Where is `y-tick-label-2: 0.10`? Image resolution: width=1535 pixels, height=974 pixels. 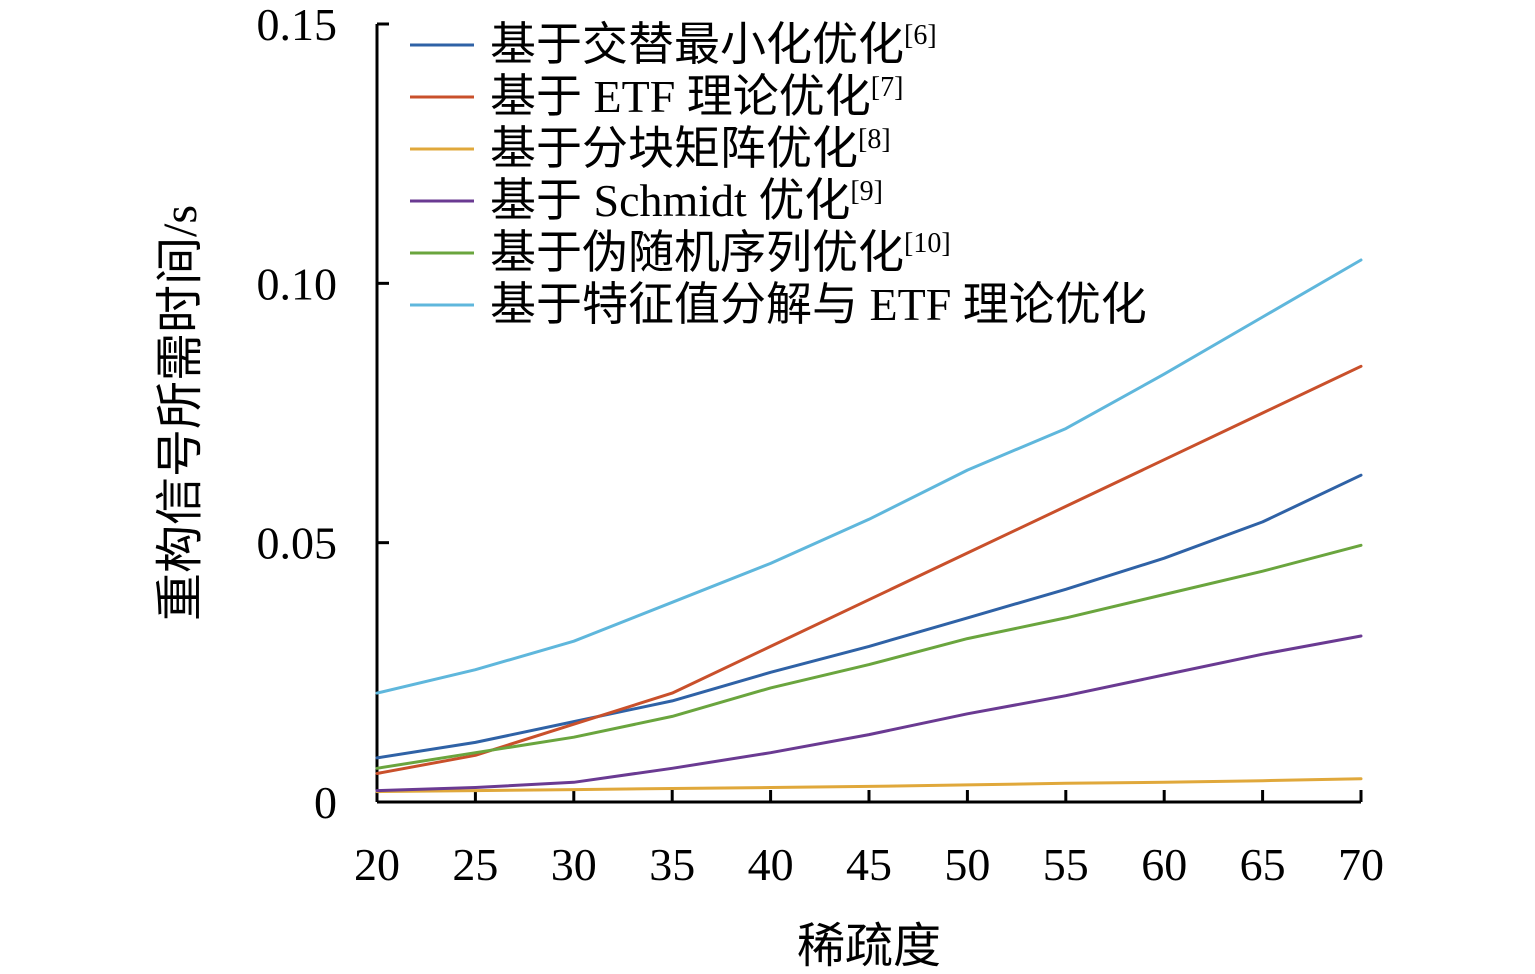 y-tick-label-2: 0.10 is located at coordinates (297, 283).